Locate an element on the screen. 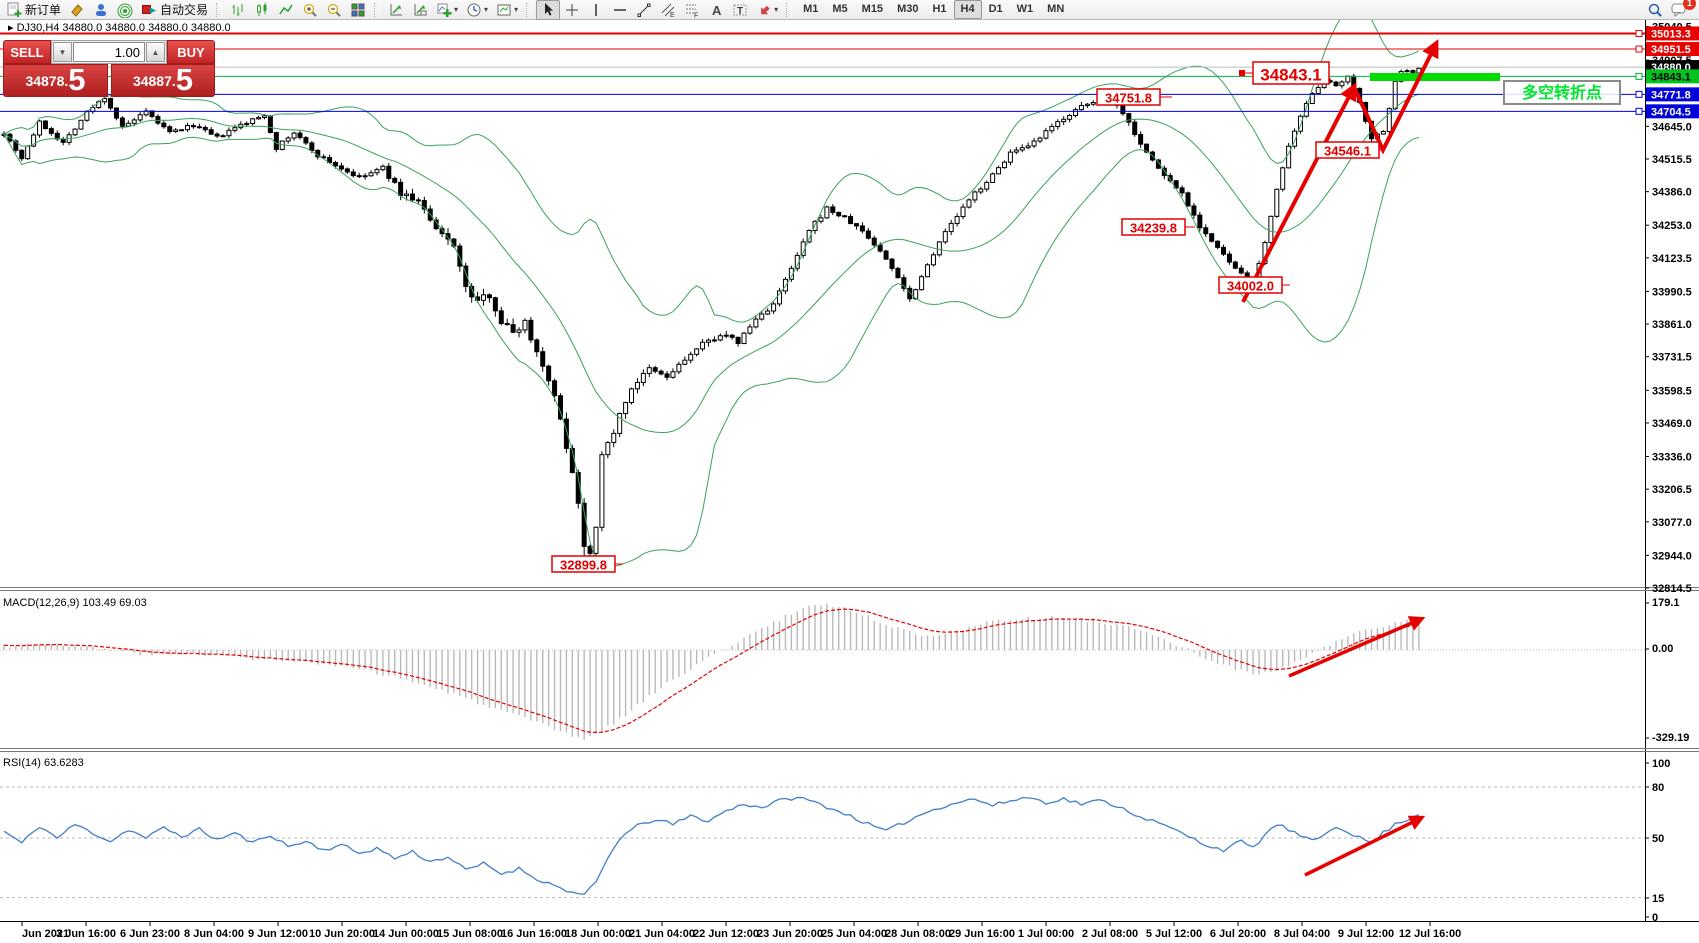 The height and width of the screenshot is (943, 1699). toolbar-group: E F A T ▾ is located at coordinates (659, 10).